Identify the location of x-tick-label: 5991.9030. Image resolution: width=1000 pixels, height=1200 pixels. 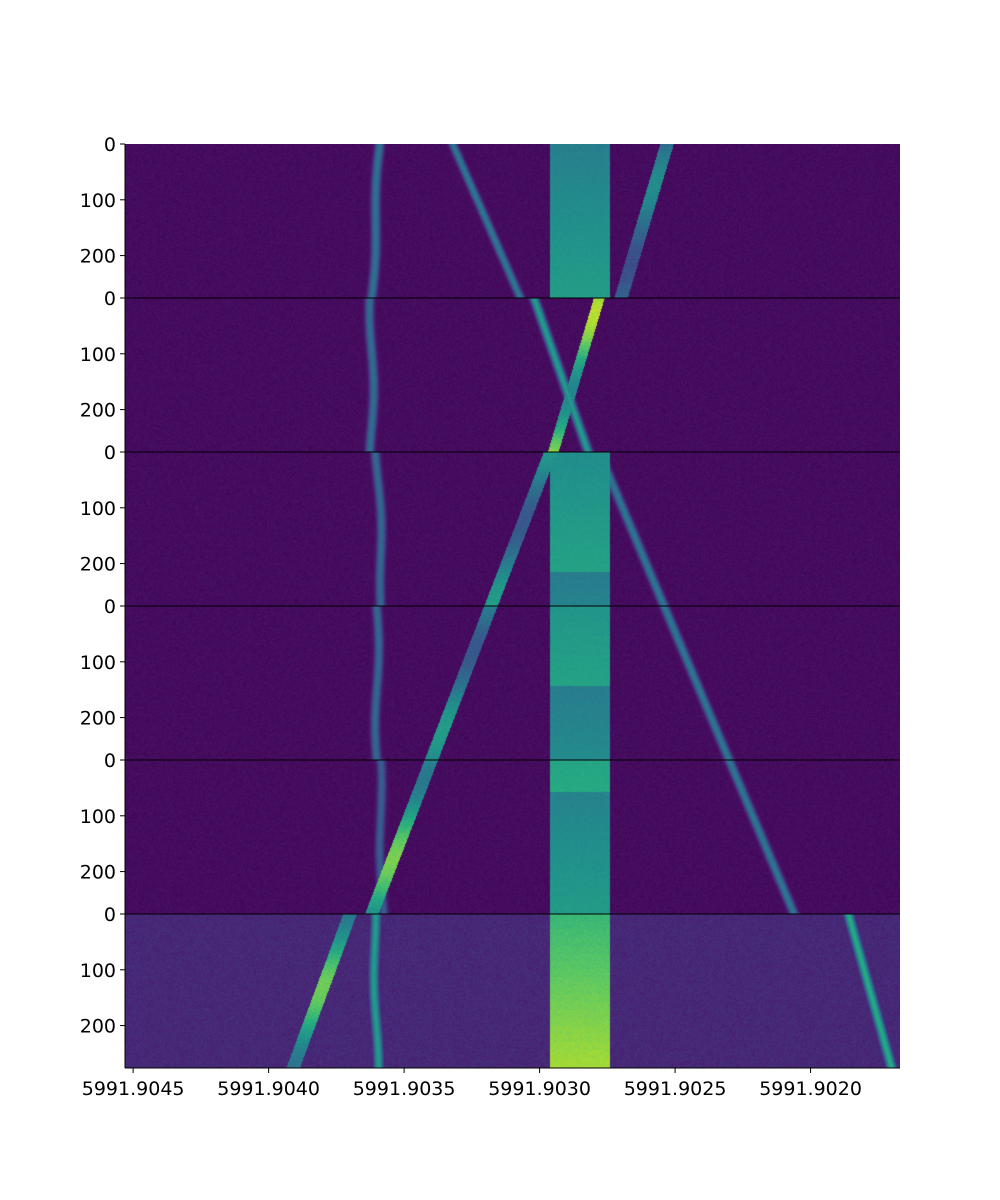
(539, 1089).